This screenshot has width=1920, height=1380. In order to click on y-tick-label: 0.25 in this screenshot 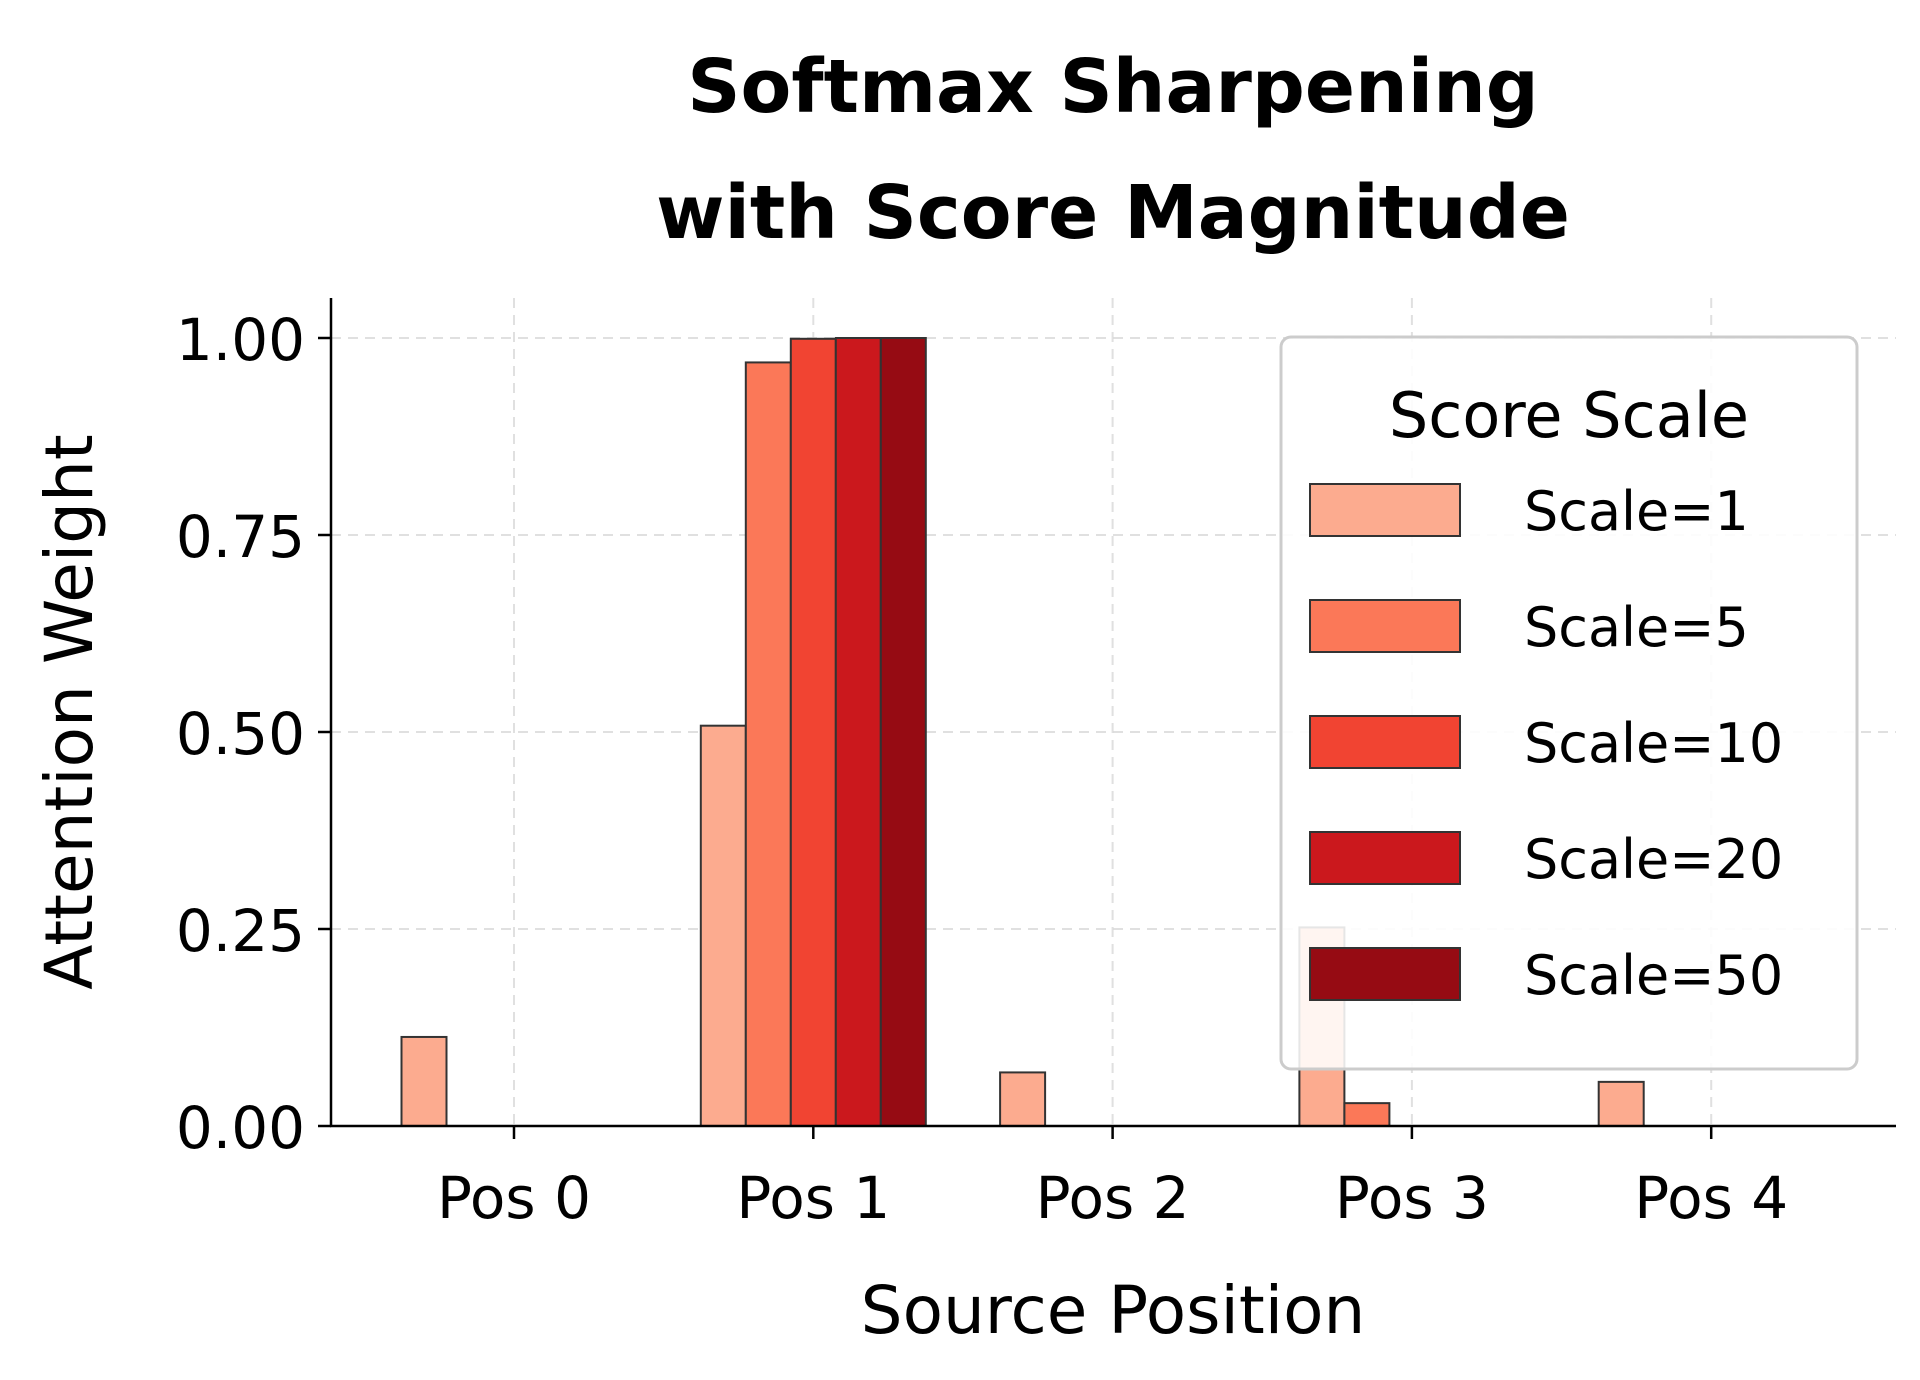, I will do `click(240, 931)`.